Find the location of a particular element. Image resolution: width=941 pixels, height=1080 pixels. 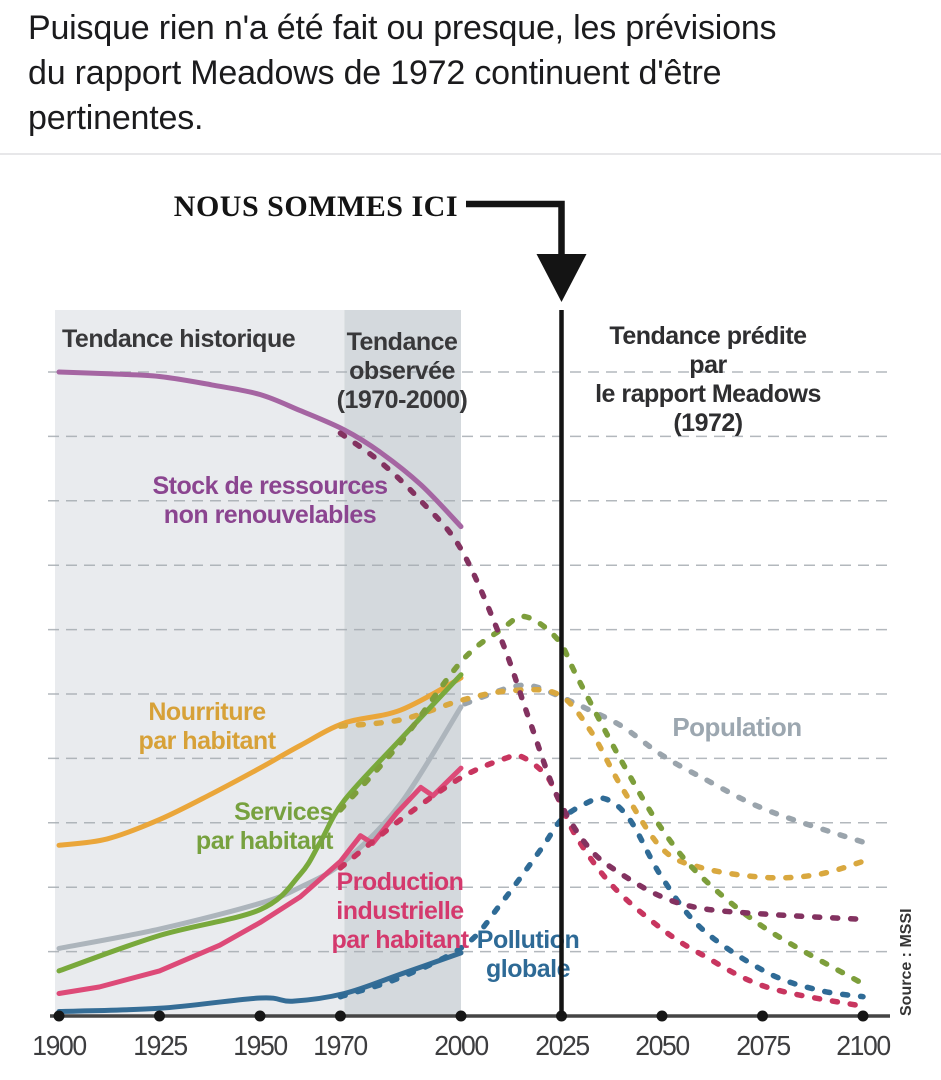

x-tick-dot-1900 is located at coordinates (59, 1016).